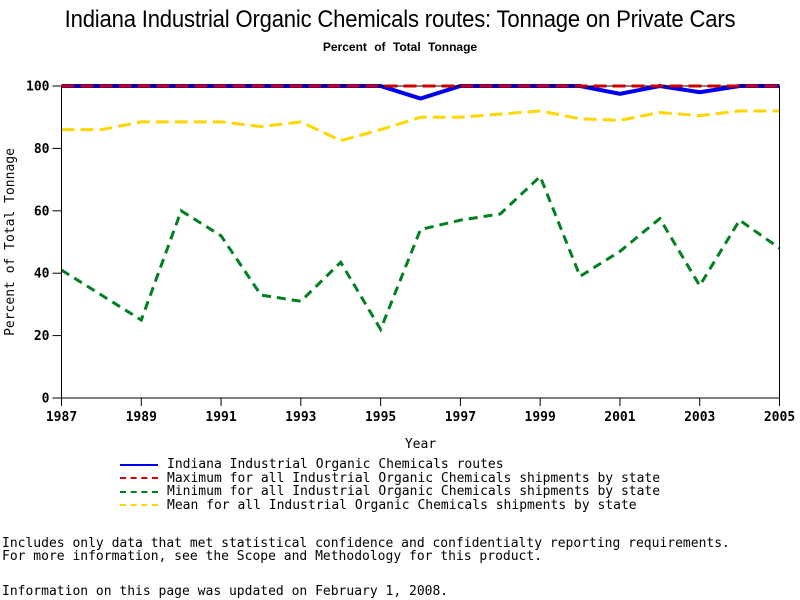 The width and height of the screenshot is (800, 600). I want to click on y-axis-title: Percent of Total Tonnage, so click(10, 242).